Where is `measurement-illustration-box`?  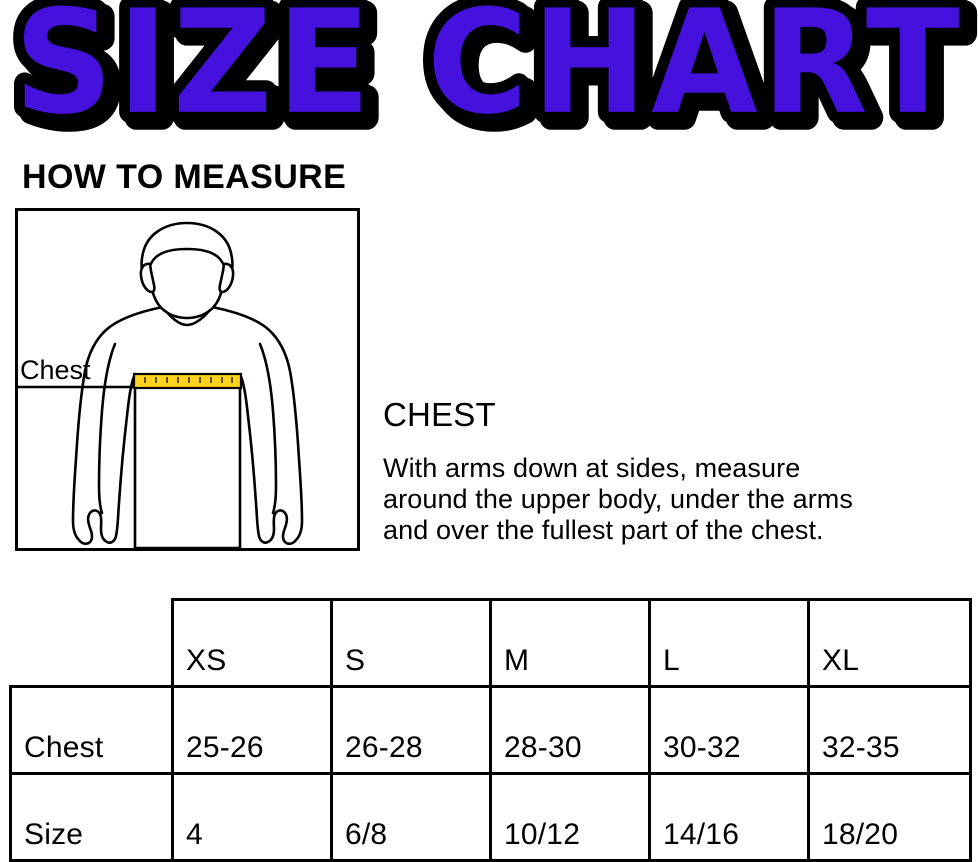 measurement-illustration-box is located at coordinates (187, 379).